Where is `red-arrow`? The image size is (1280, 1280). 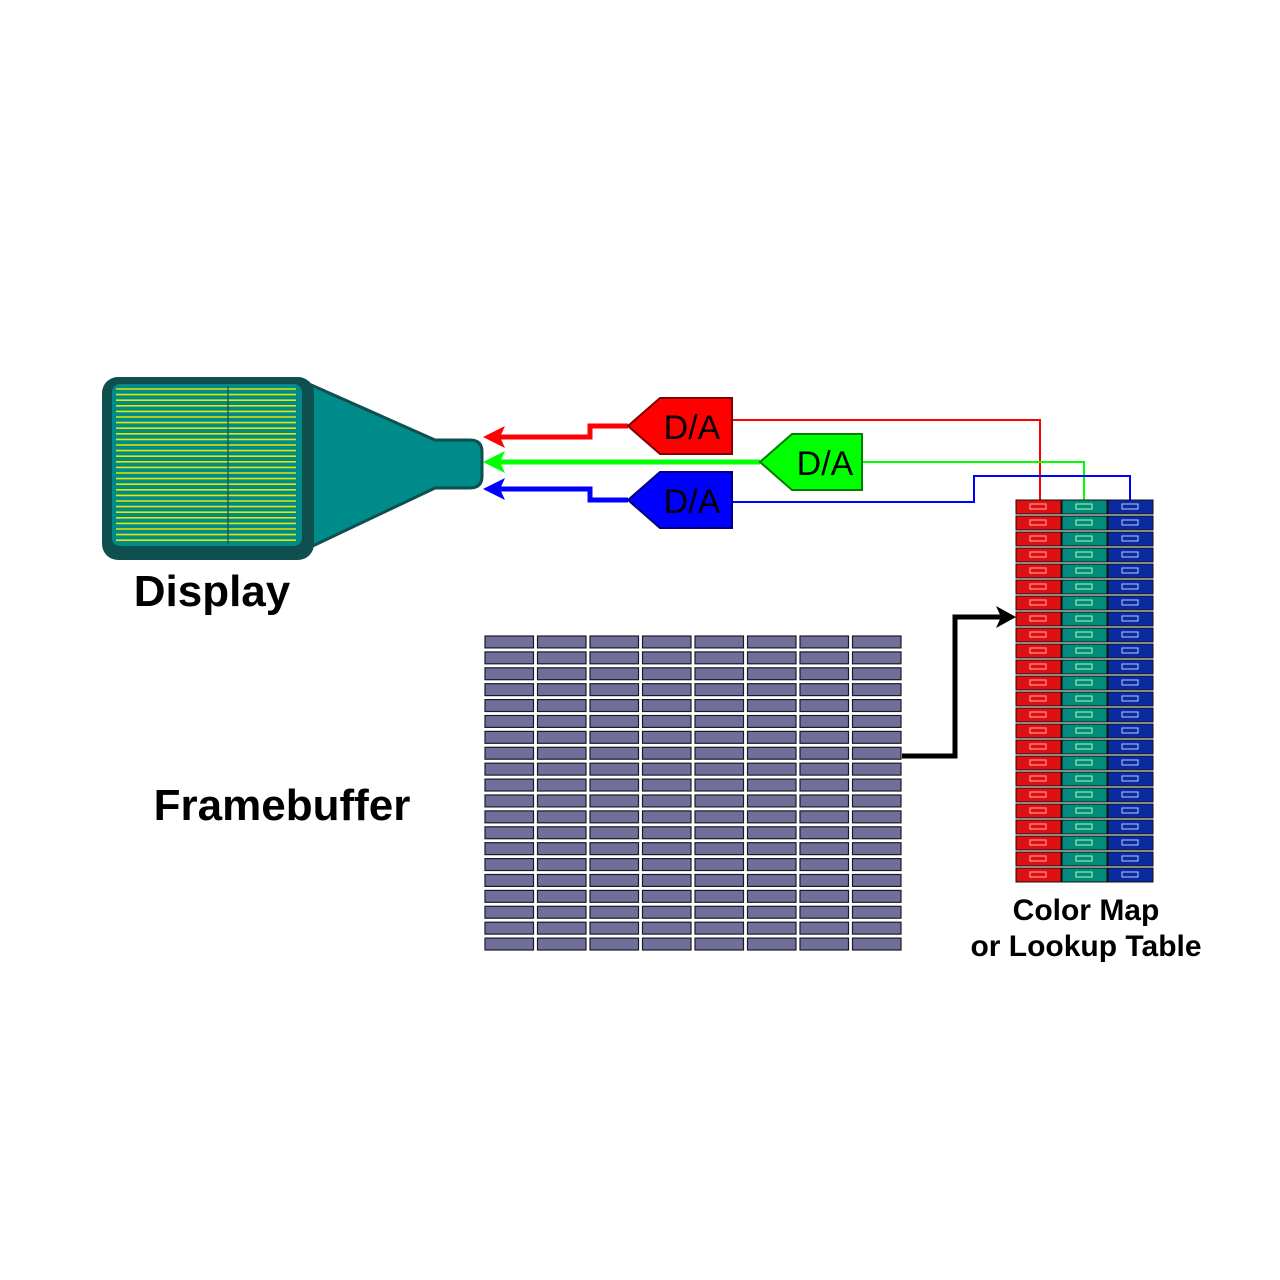 red-arrow is located at coordinates (562, 431).